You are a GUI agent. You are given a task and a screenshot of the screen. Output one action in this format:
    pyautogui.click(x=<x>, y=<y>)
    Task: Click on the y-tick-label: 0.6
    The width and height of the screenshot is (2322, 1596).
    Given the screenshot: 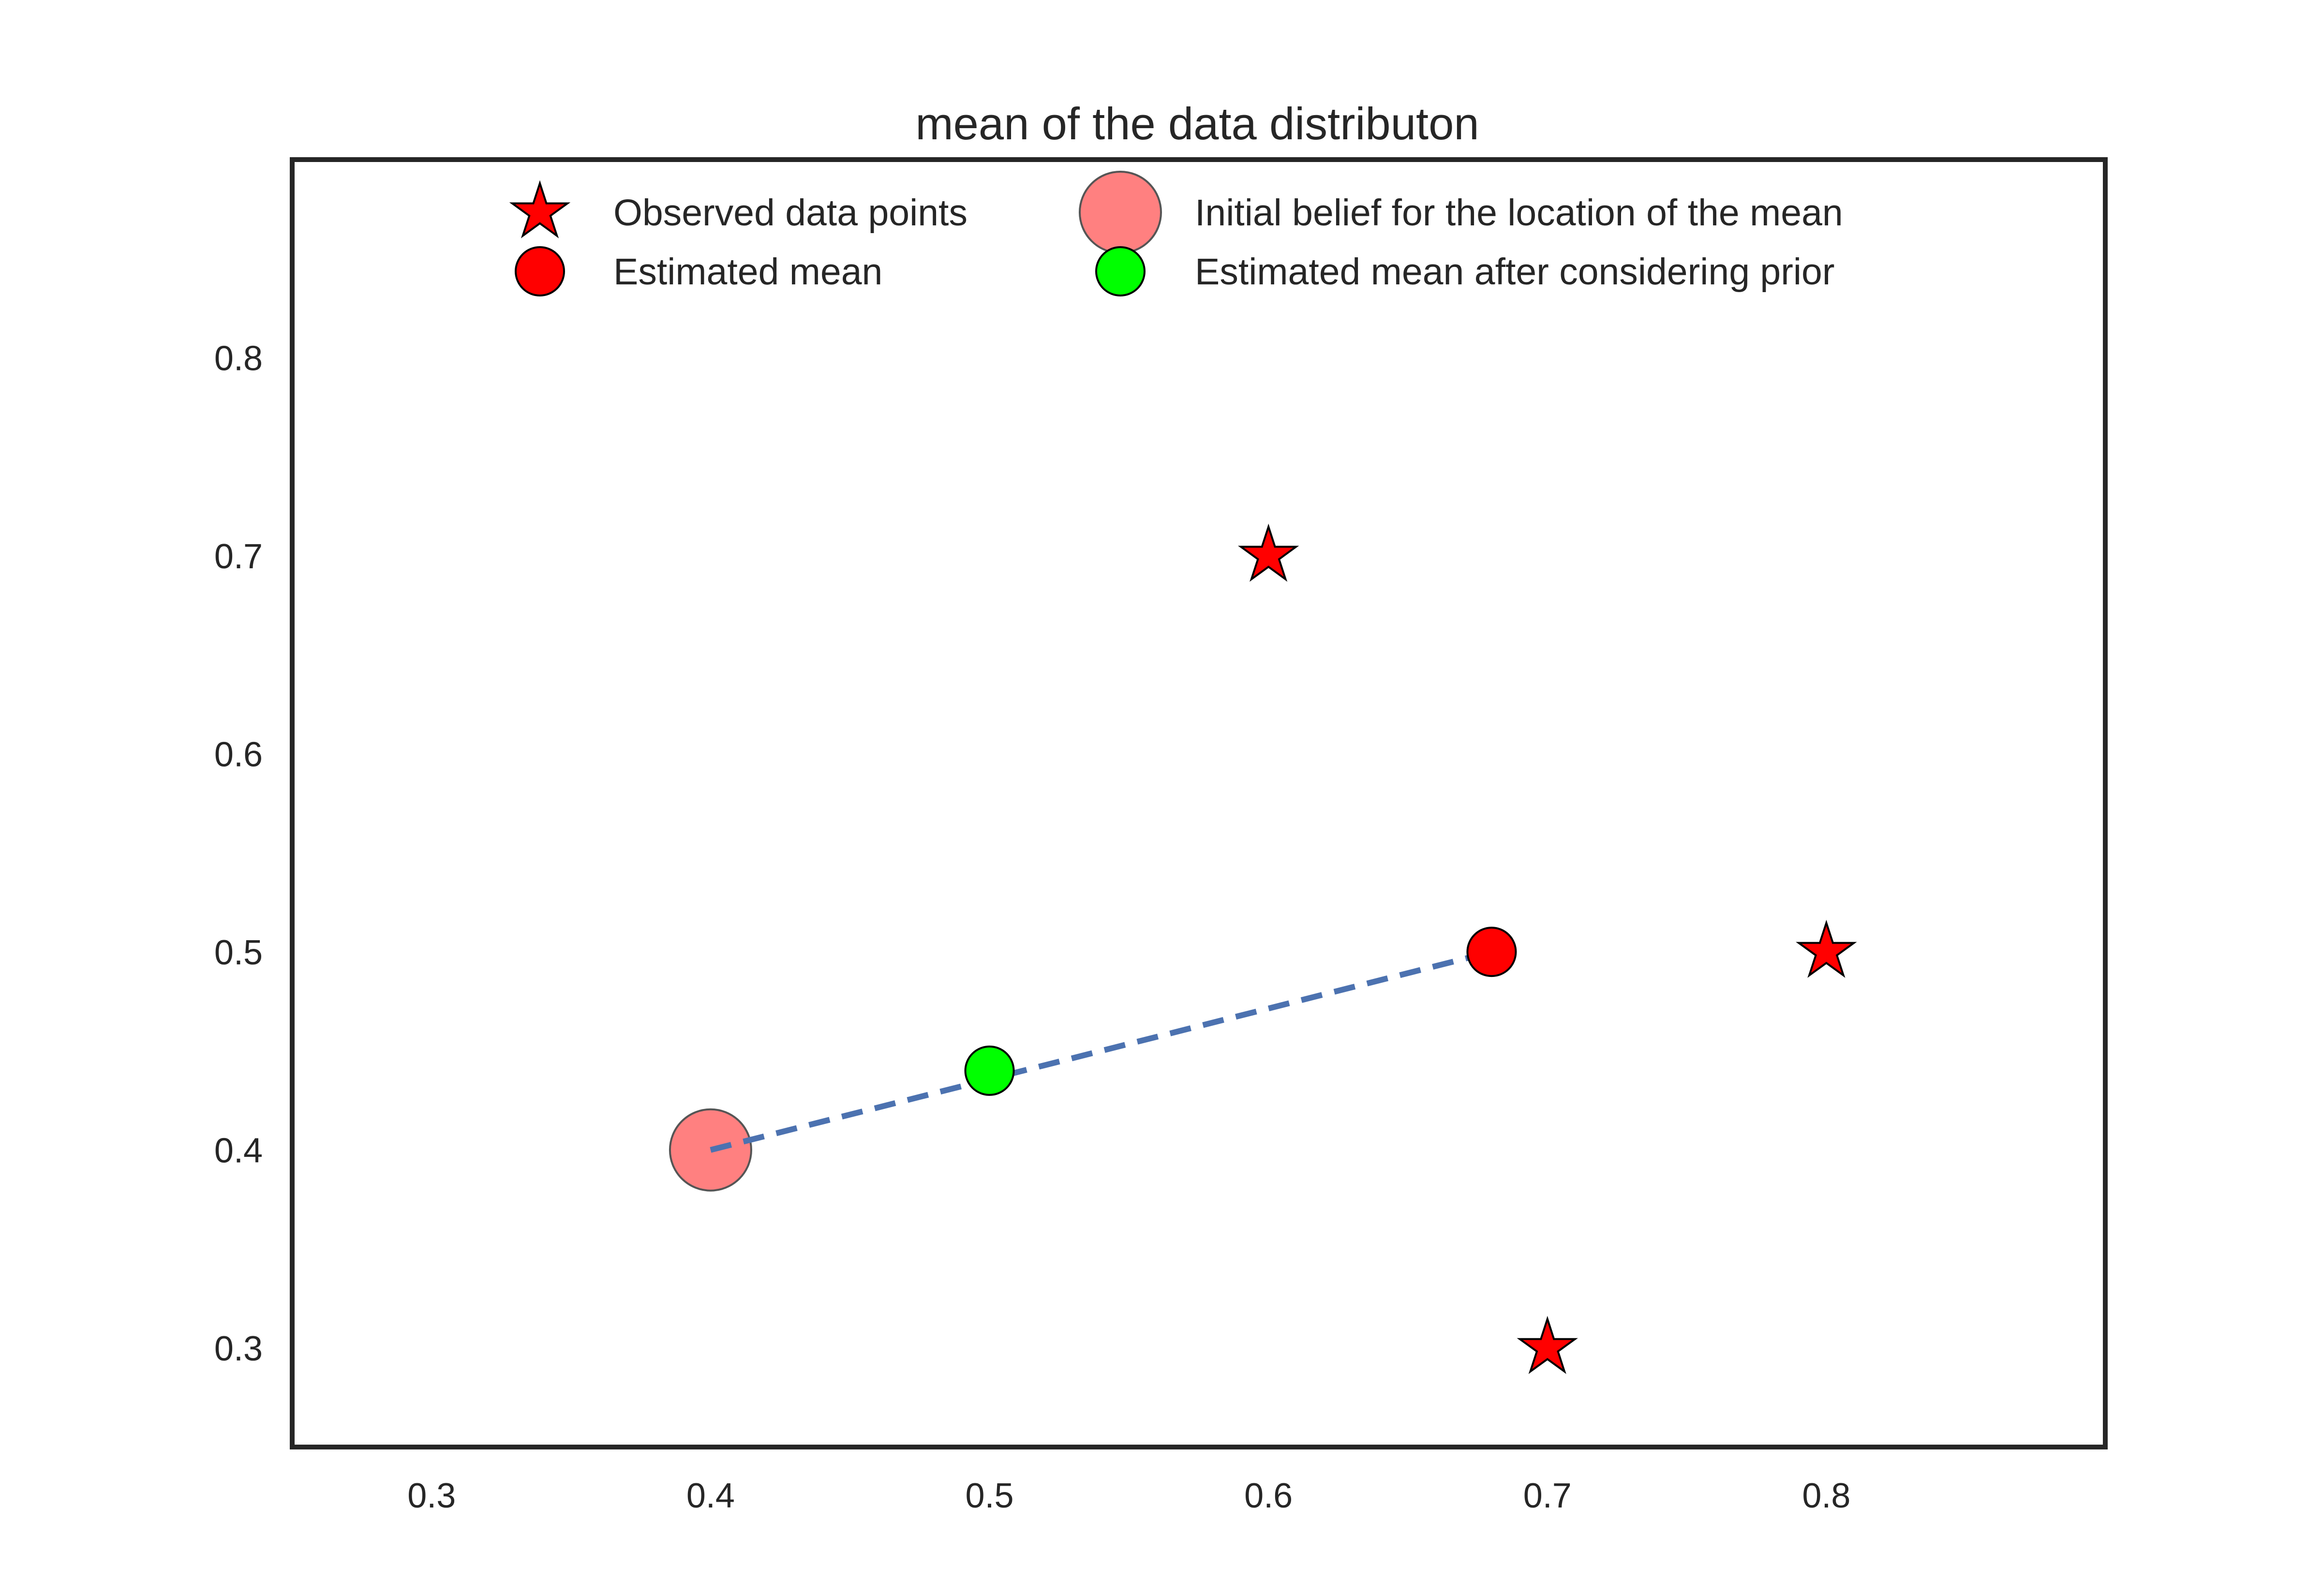 What is the action you would take?
    pyautogui.click(x=238, y=755)
    